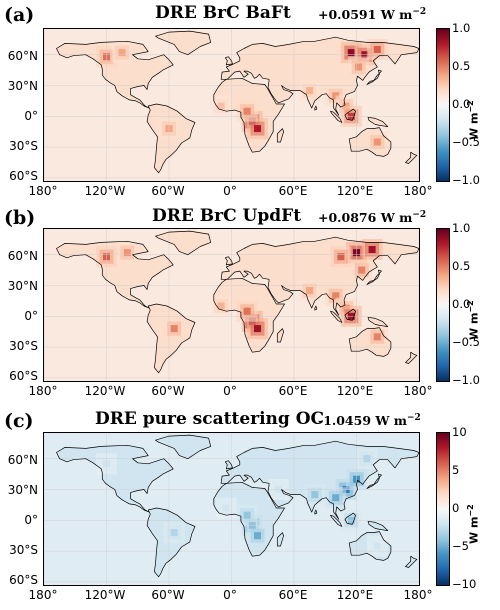 The image size is (500, 610). What do you see at coordinates (210, 419) in the screenshot?
I see `panel-title: DRE pure scattering OC` at bounding box center [210, 419].